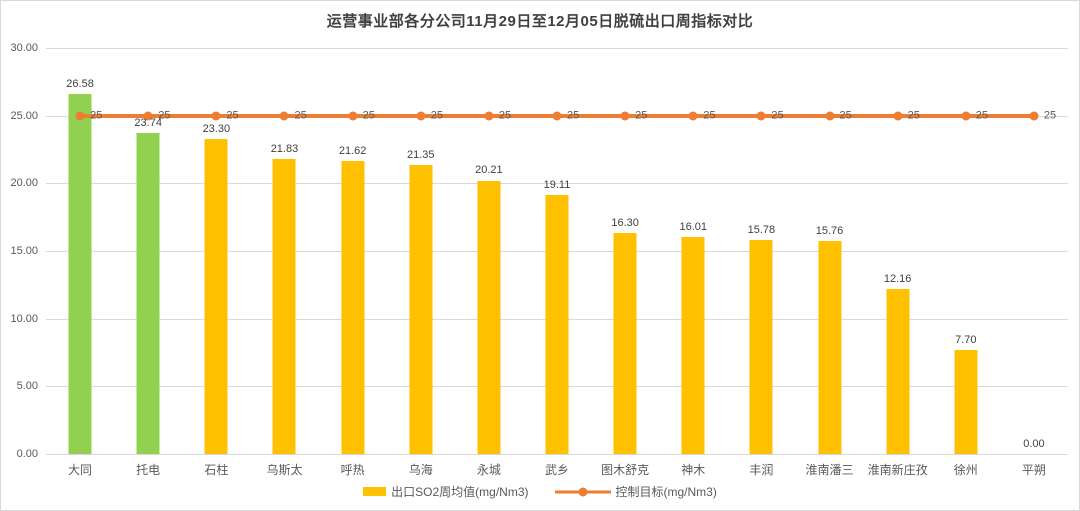  Describe the element at coordinates (582, 491) in the screenshot. I see `target-line-swatch-icon` at that location.